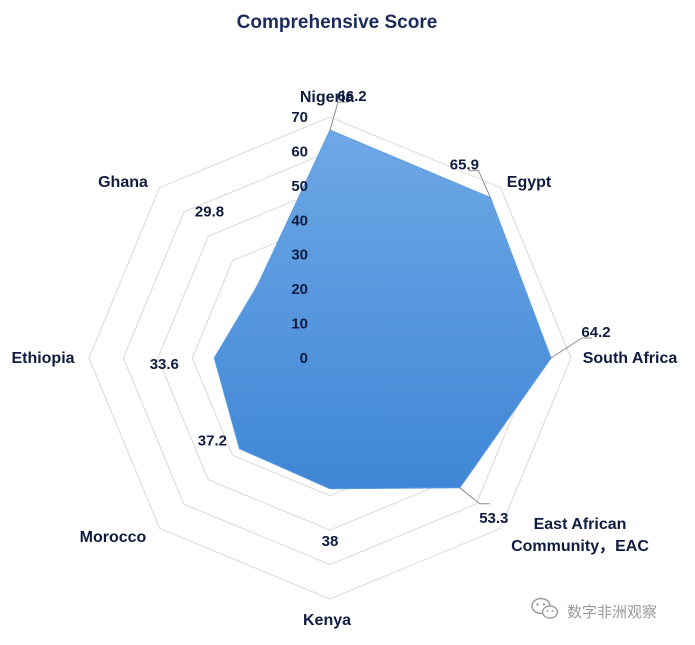 The image size is (695, 645). What do you see at coordinates (529, 182) in the screenshot?
I see `category-label: Egypt` at bounding box center [529, 182].